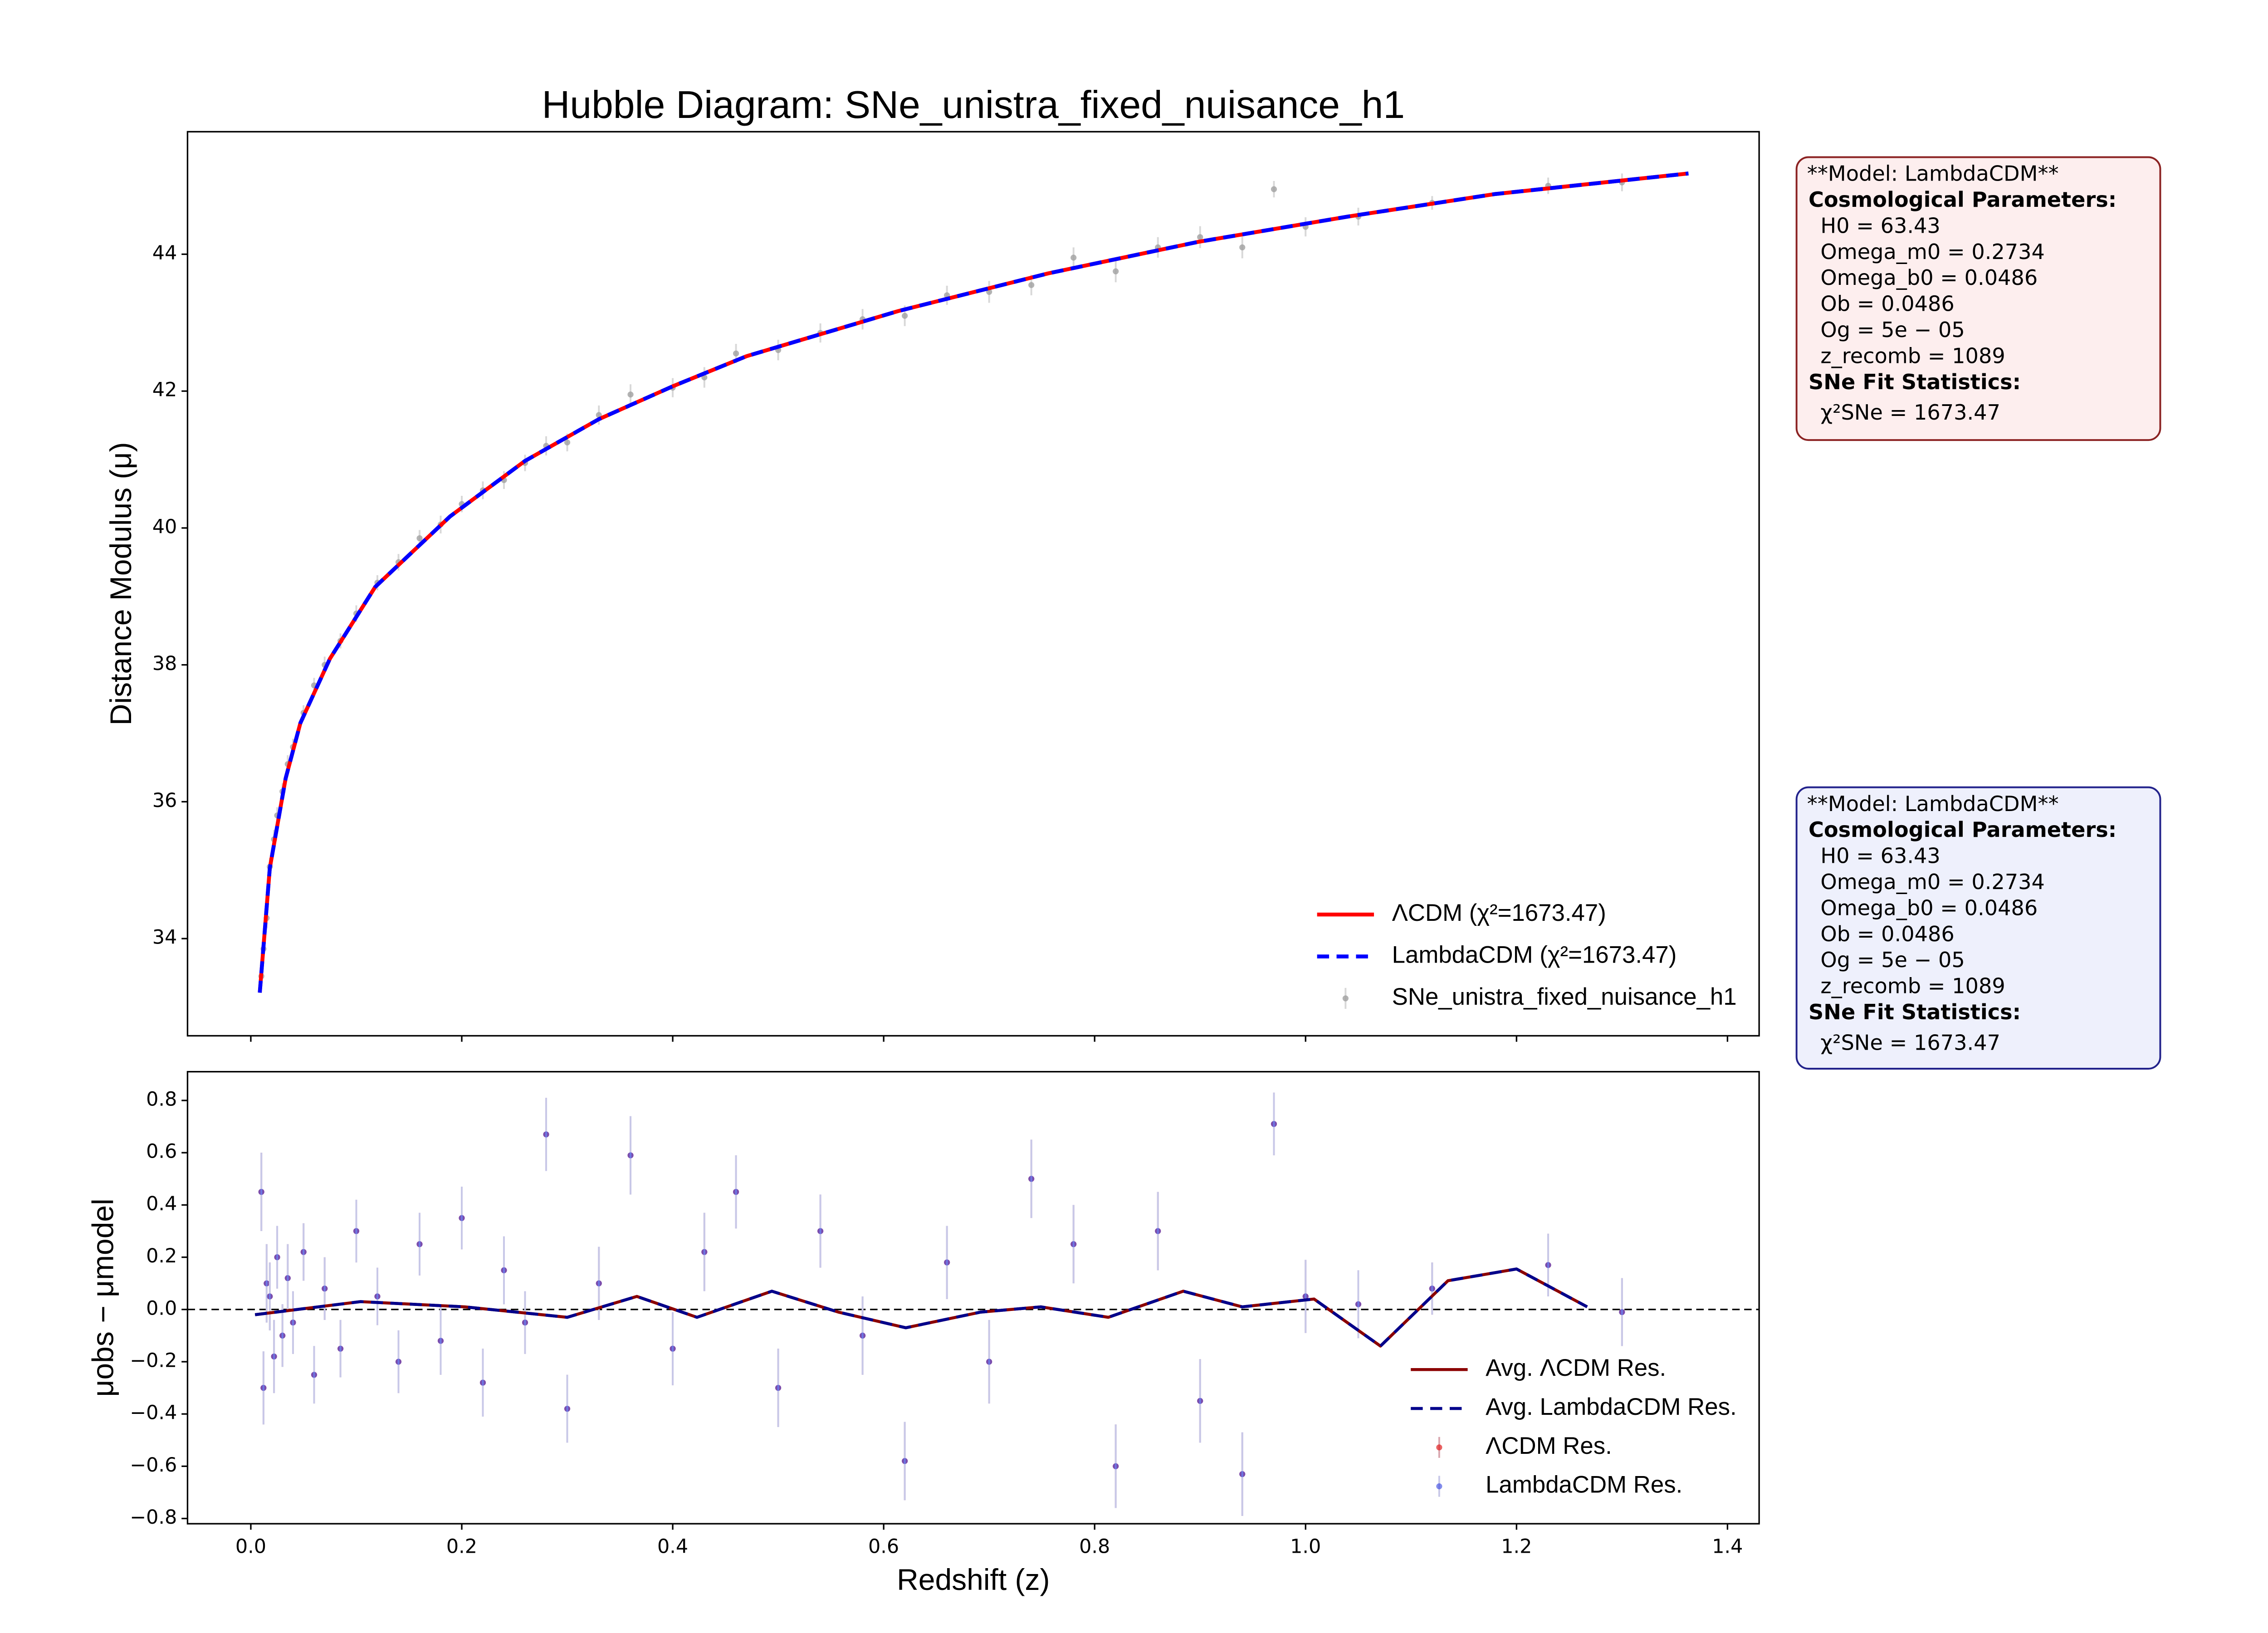 The width and height of the screenshot is (2268, 1633). Describe the element at coordinates (250, 1546) in the screenshot. I see `x-tick-label: 0.0` at that location.